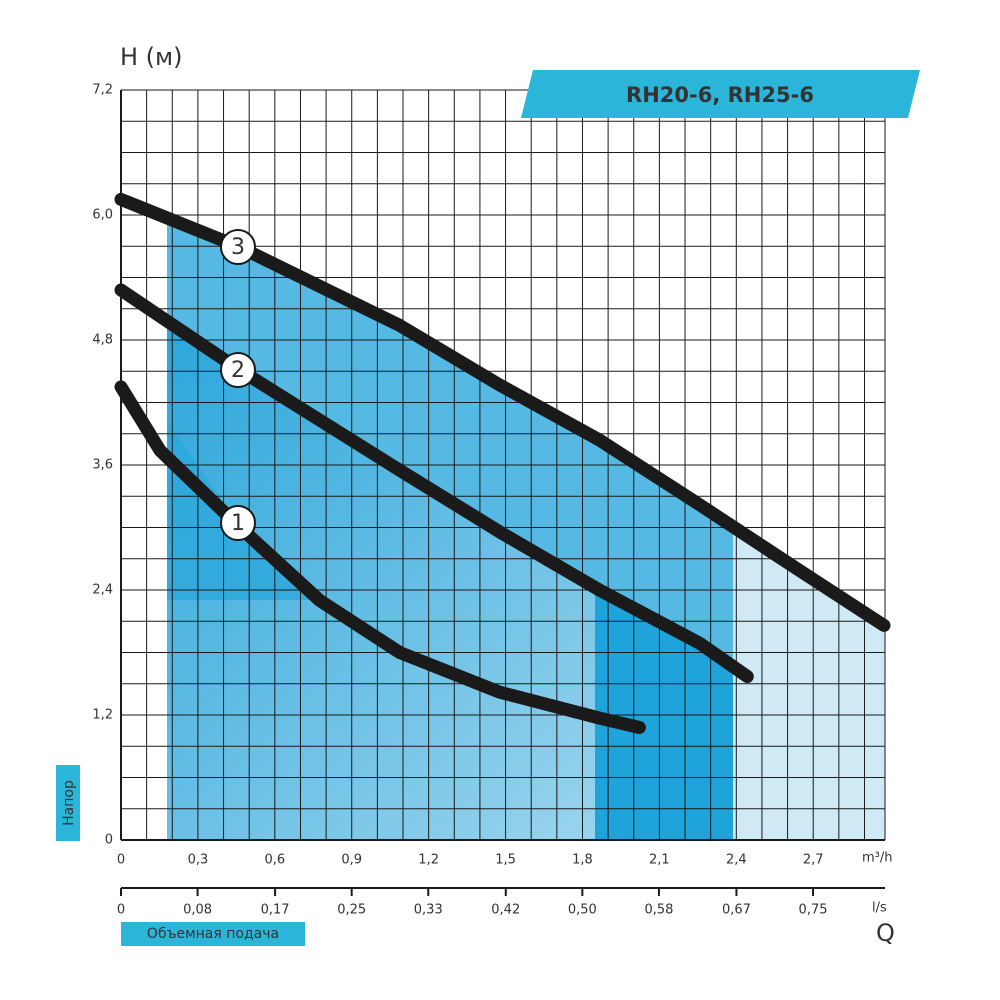 This screenshot has width=1000, height=1000. I want to click on x2-tick-label: 0,58, so click(658, 910).